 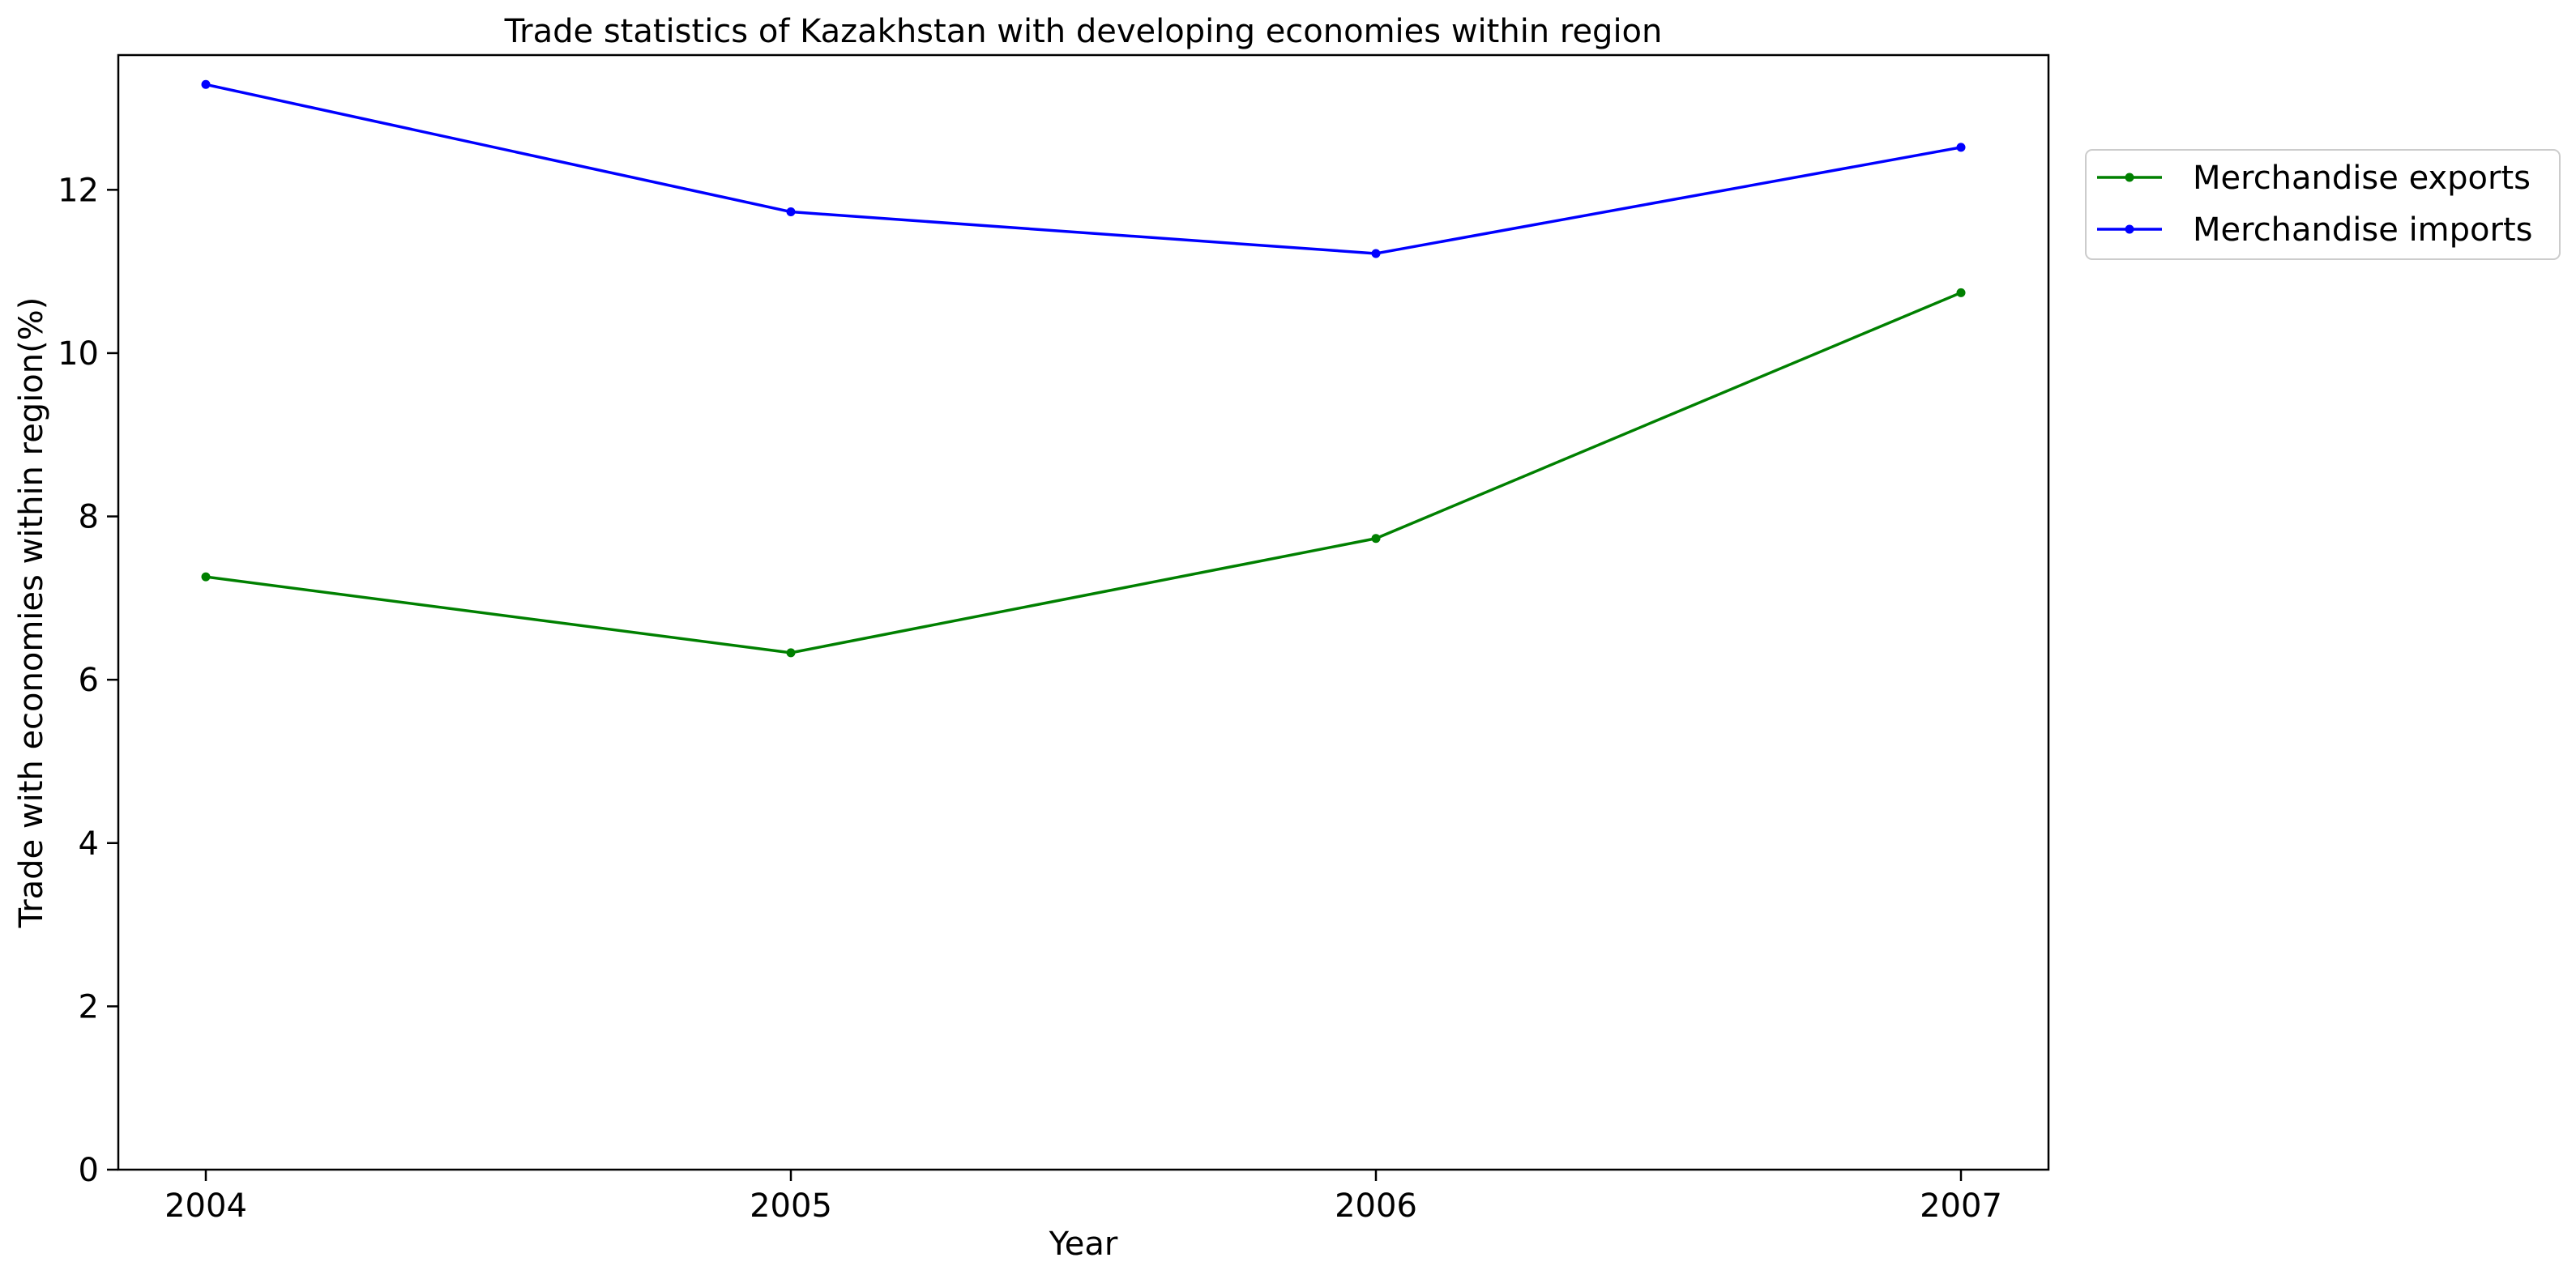 What do you see at coordinates (89, 517) in the screenshot?
I see `y-tick-label: 8` at bounding box center [89, 517].